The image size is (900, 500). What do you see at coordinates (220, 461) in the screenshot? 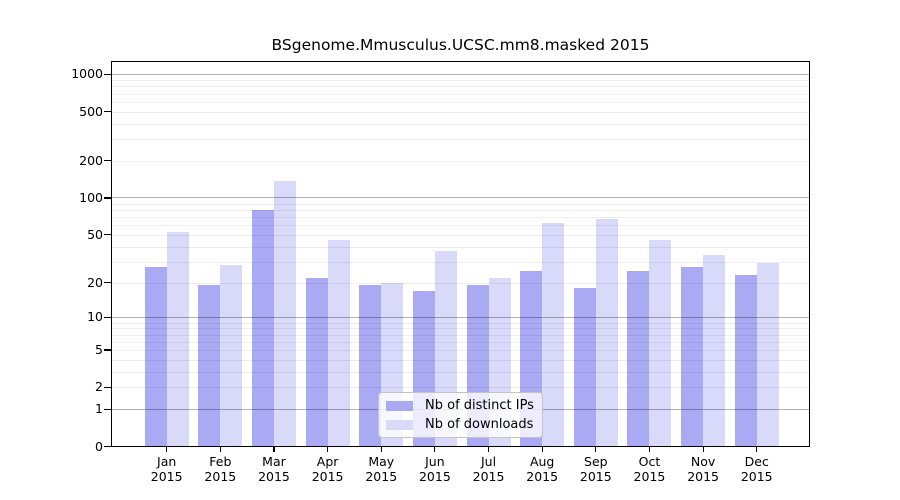
I see `x-axis-month-line: Feb` at bounding box center [220, 461].